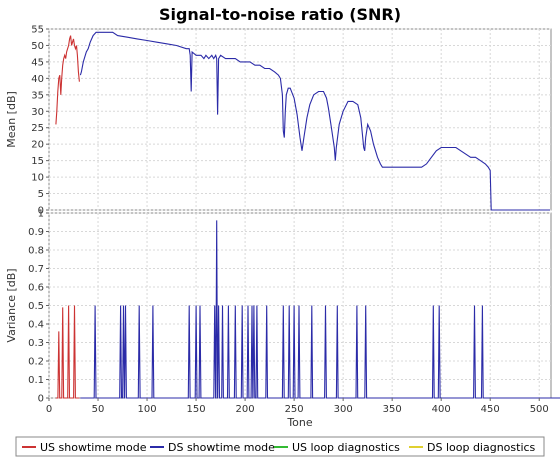 The height and width of the screenshot is (463, 560). Describe the element at coordinates (67, 80) in the screenshot. I see `series-line` at that location.